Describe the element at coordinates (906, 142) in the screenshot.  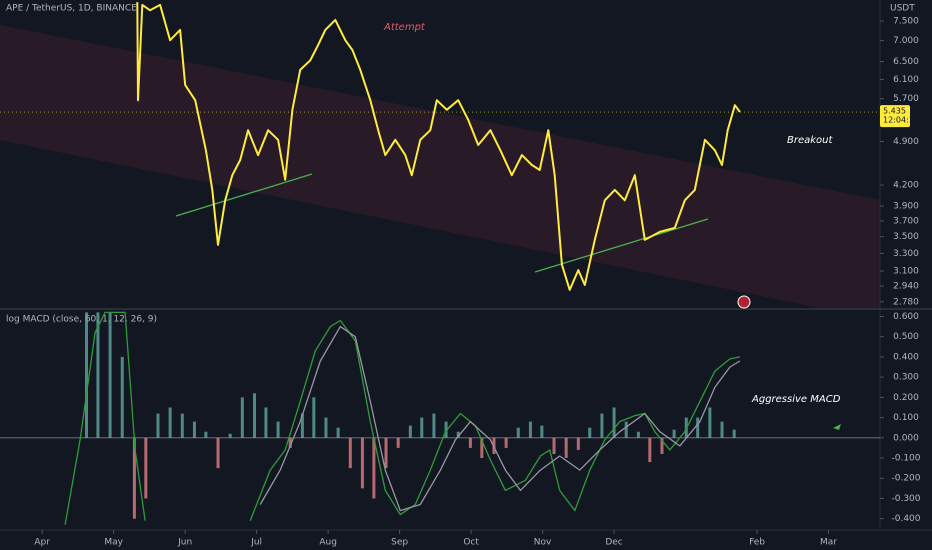
I see `y-tick-label: 4.900` at that location.